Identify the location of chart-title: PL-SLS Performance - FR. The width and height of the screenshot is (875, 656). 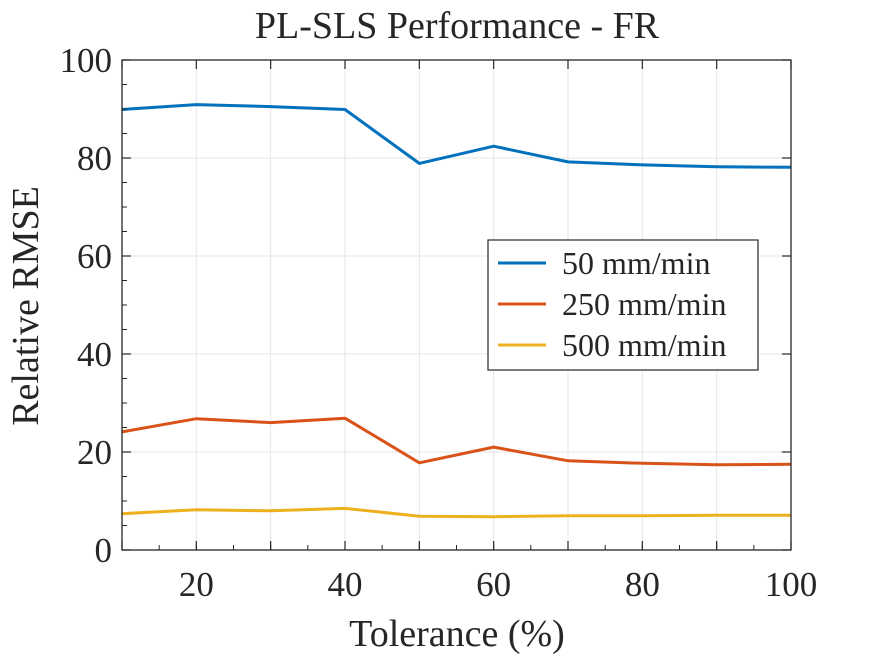
(457, 26).